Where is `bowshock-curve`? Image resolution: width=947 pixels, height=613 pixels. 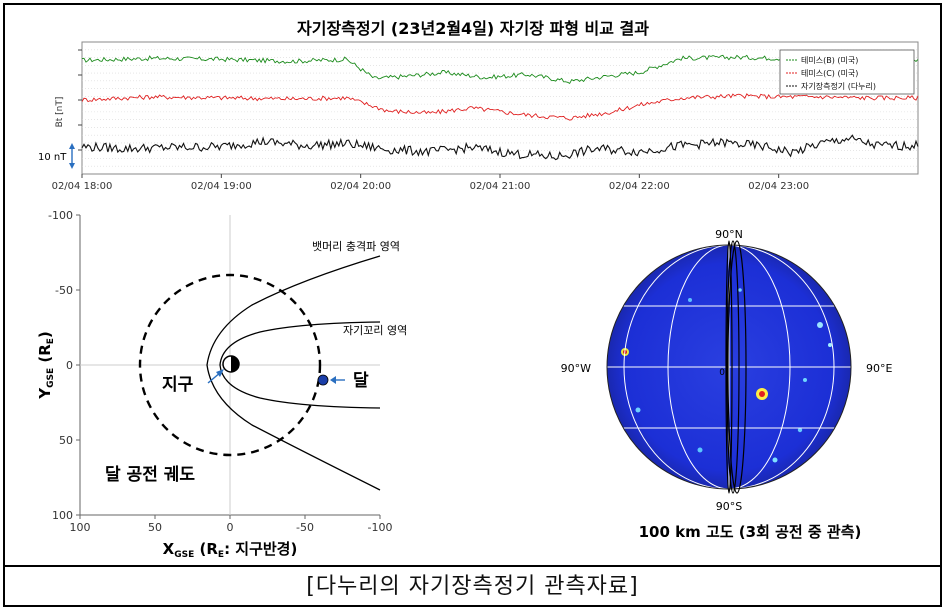 bowshock-curve is located at coordinates (293, 373).